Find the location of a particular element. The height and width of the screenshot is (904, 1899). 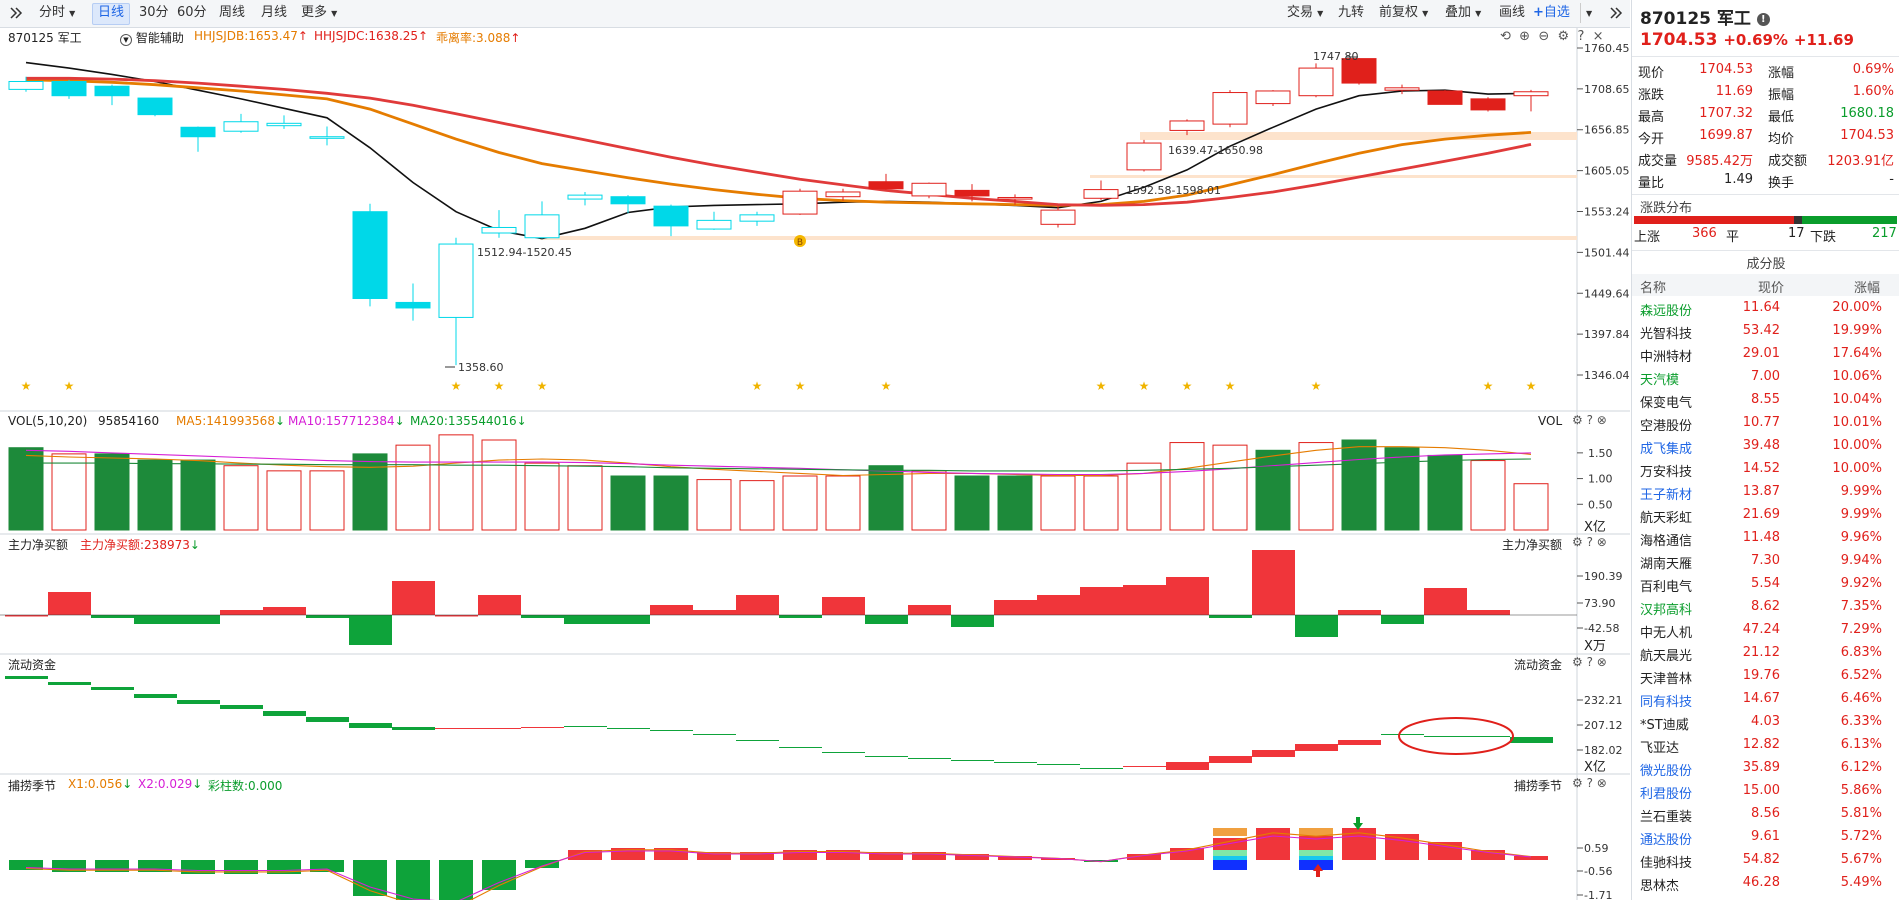

component-row: 航天彩虹 21.69 9.99% is located at coordinates (1765, 515).